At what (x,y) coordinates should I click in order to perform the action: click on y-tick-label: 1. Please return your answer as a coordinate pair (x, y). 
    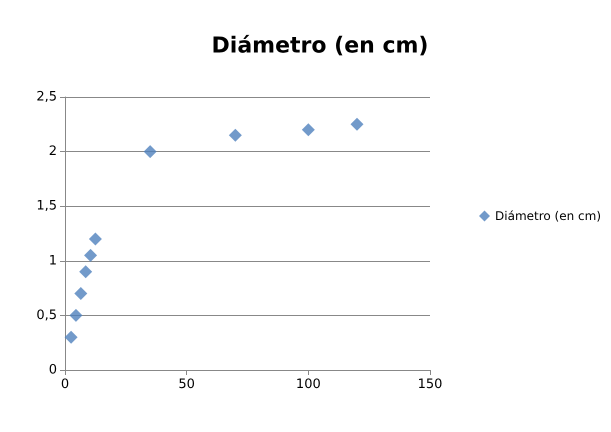
    Looking at the image, I should click on (52, 260).